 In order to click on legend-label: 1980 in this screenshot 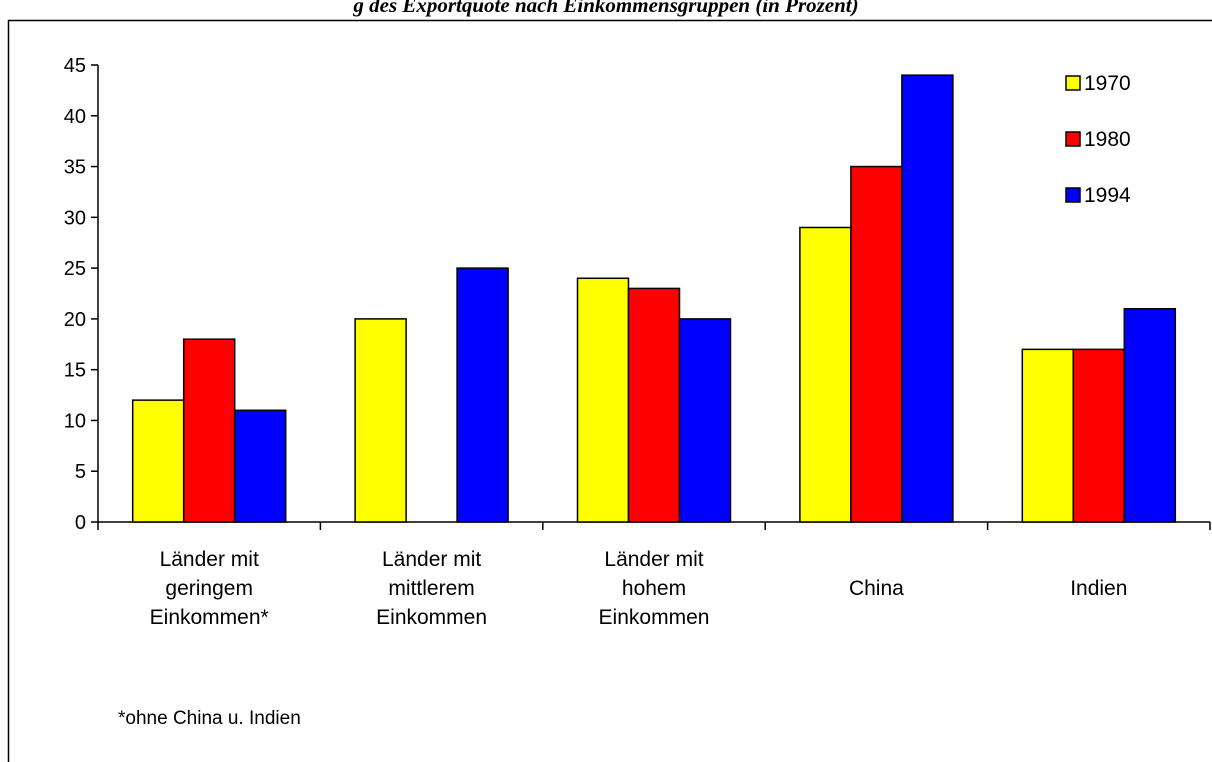, I will do `click(1107, 139)`.